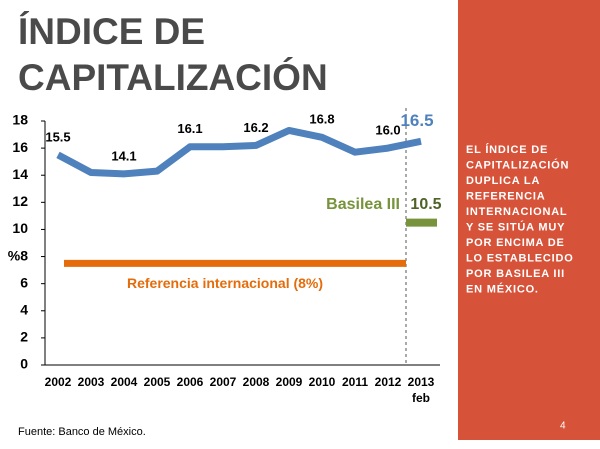 Image resolution: width=600 pixels, height=449 pixels. Describe the element at coordinates (516, 212) in the screenshot. I see `side-text: INTERNACIONAL` at that location.